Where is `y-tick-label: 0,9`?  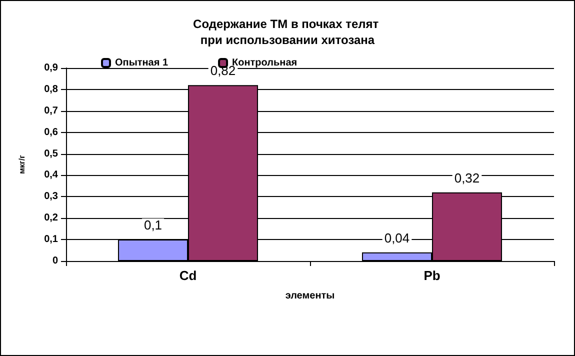
y-tick-label: 0,9 is located at coordinates (51, 68).